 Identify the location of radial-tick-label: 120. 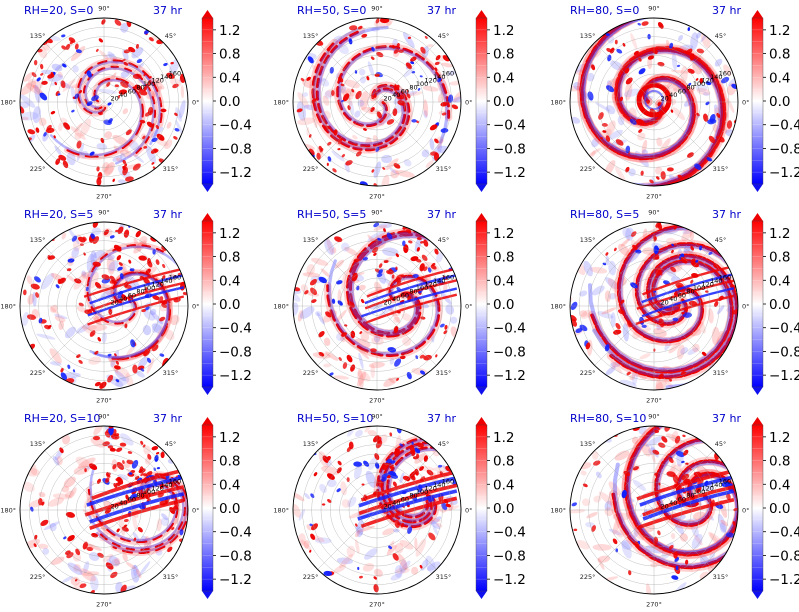
(158, 489).